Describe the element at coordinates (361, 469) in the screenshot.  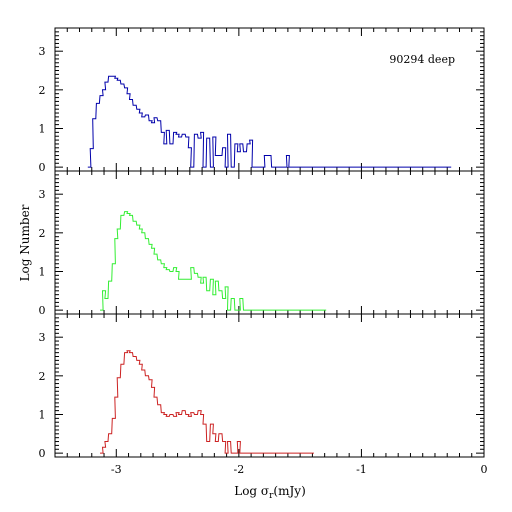
I see `x-tick-label: -1` at that location.